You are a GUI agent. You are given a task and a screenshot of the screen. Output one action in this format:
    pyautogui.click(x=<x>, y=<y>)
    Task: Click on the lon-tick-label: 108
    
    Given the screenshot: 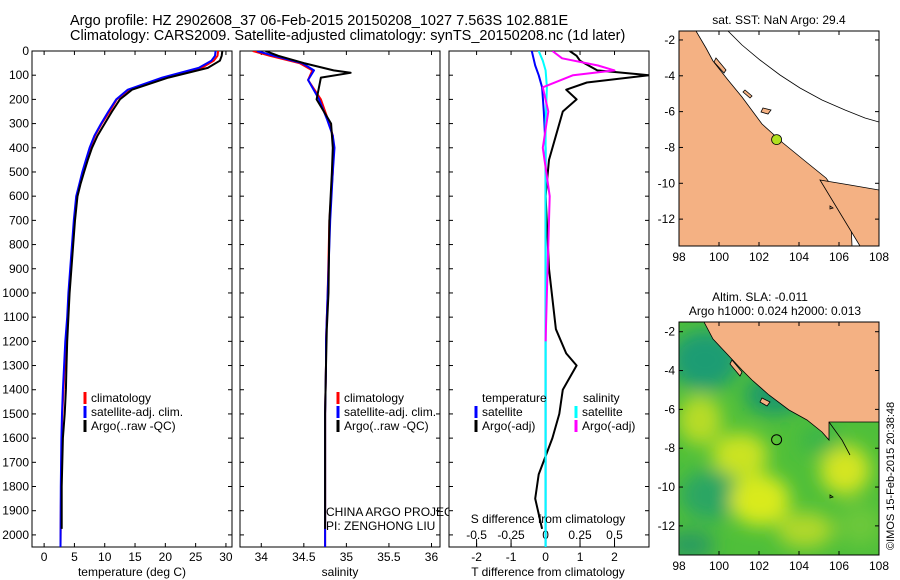 What is the action you would take?
    pyautogui.click(x=879, y=257)
    